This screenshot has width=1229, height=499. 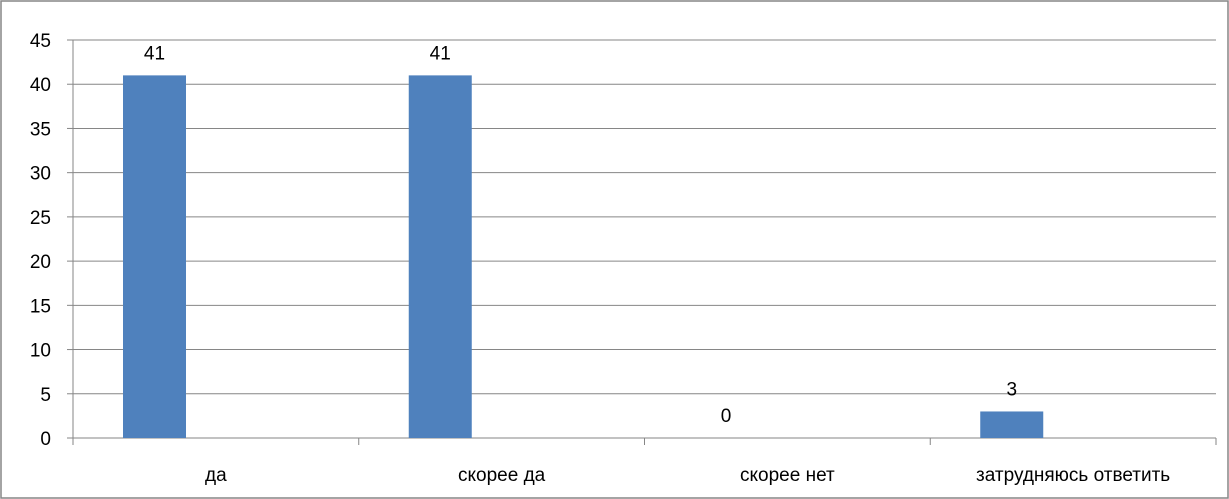 I want to click on y-tick-label: 10, so click(x=40, y=351).